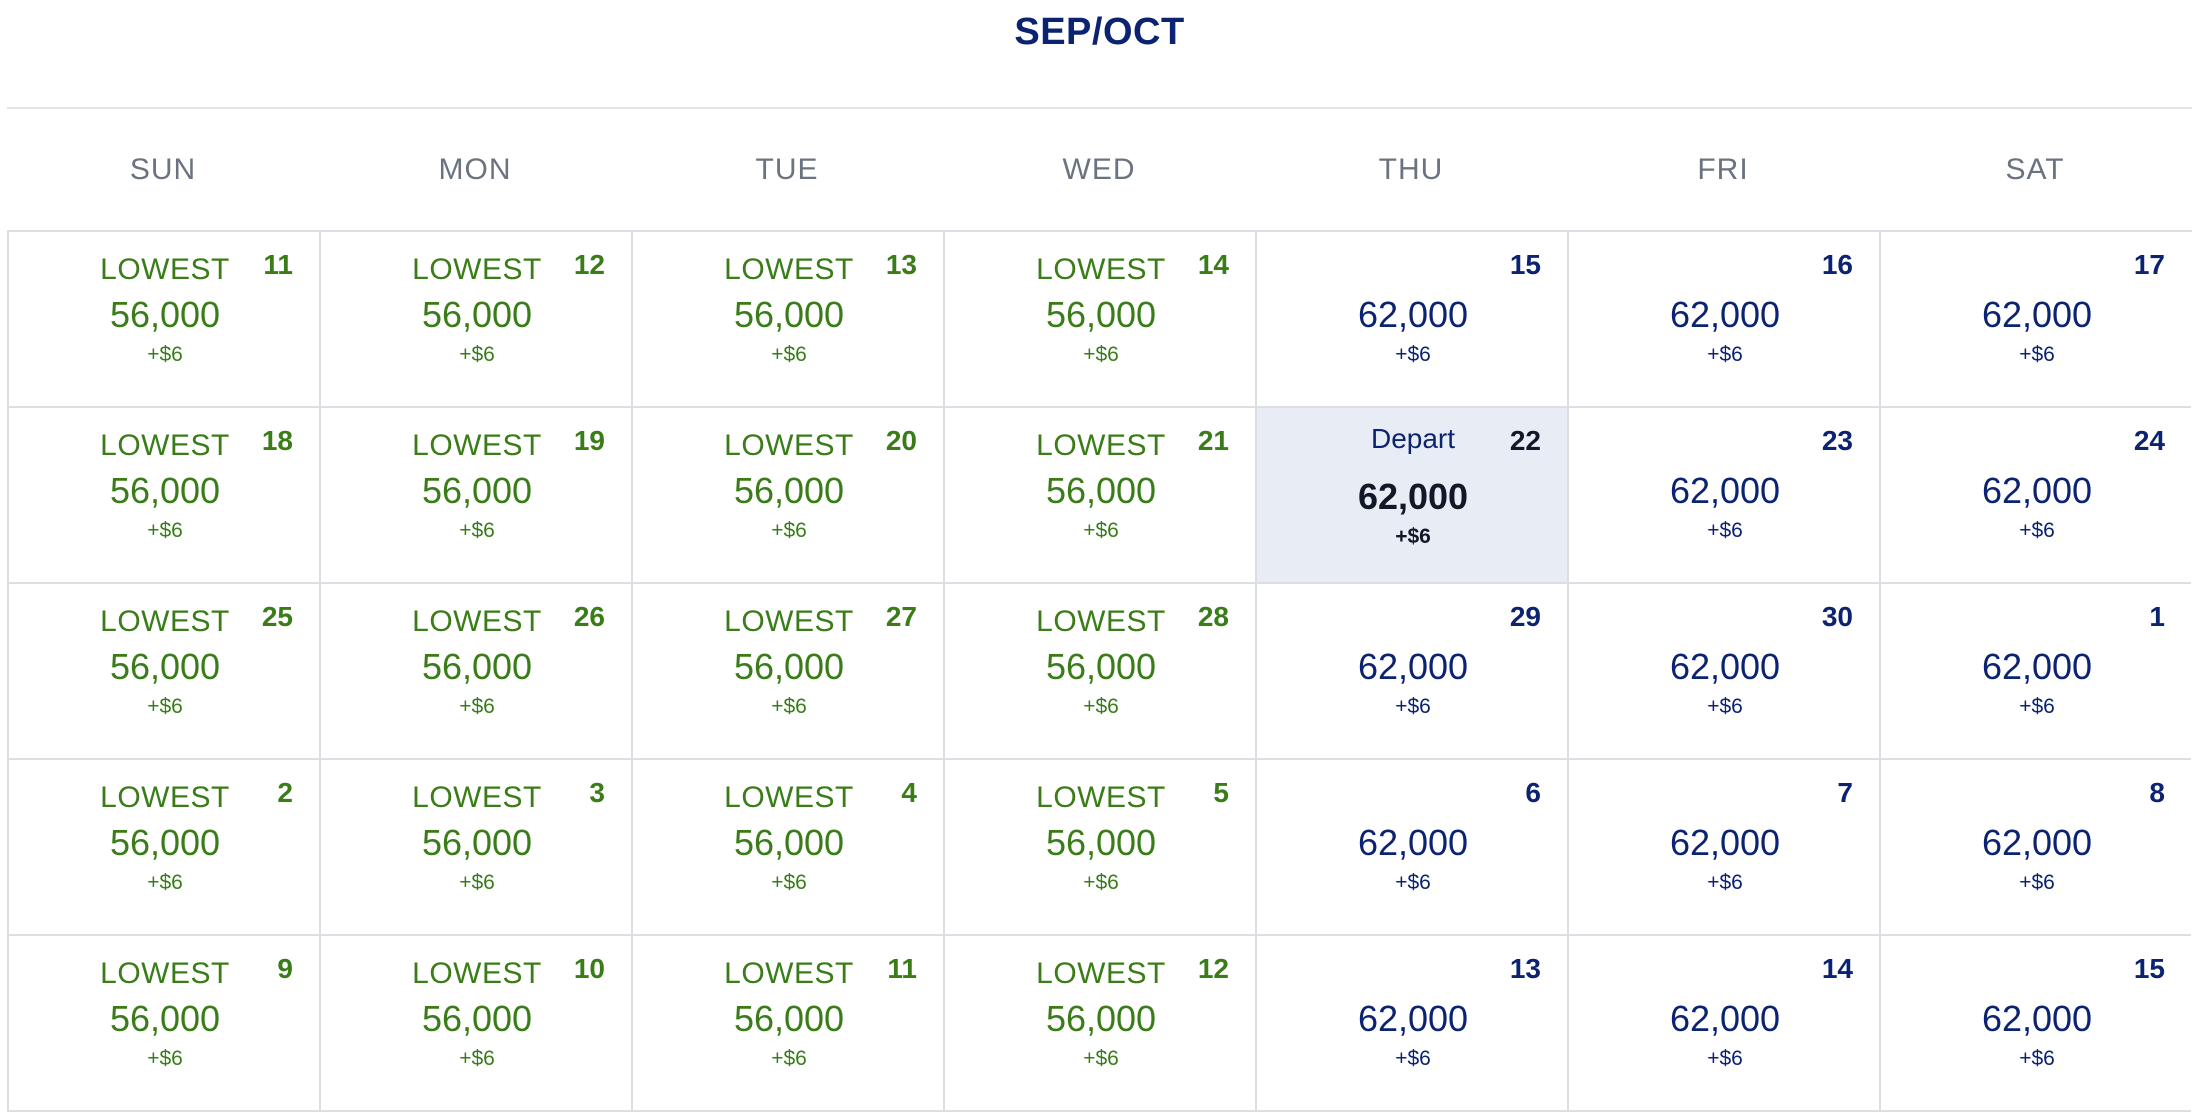  I want to click on day-number: 20, so click(901, 440).